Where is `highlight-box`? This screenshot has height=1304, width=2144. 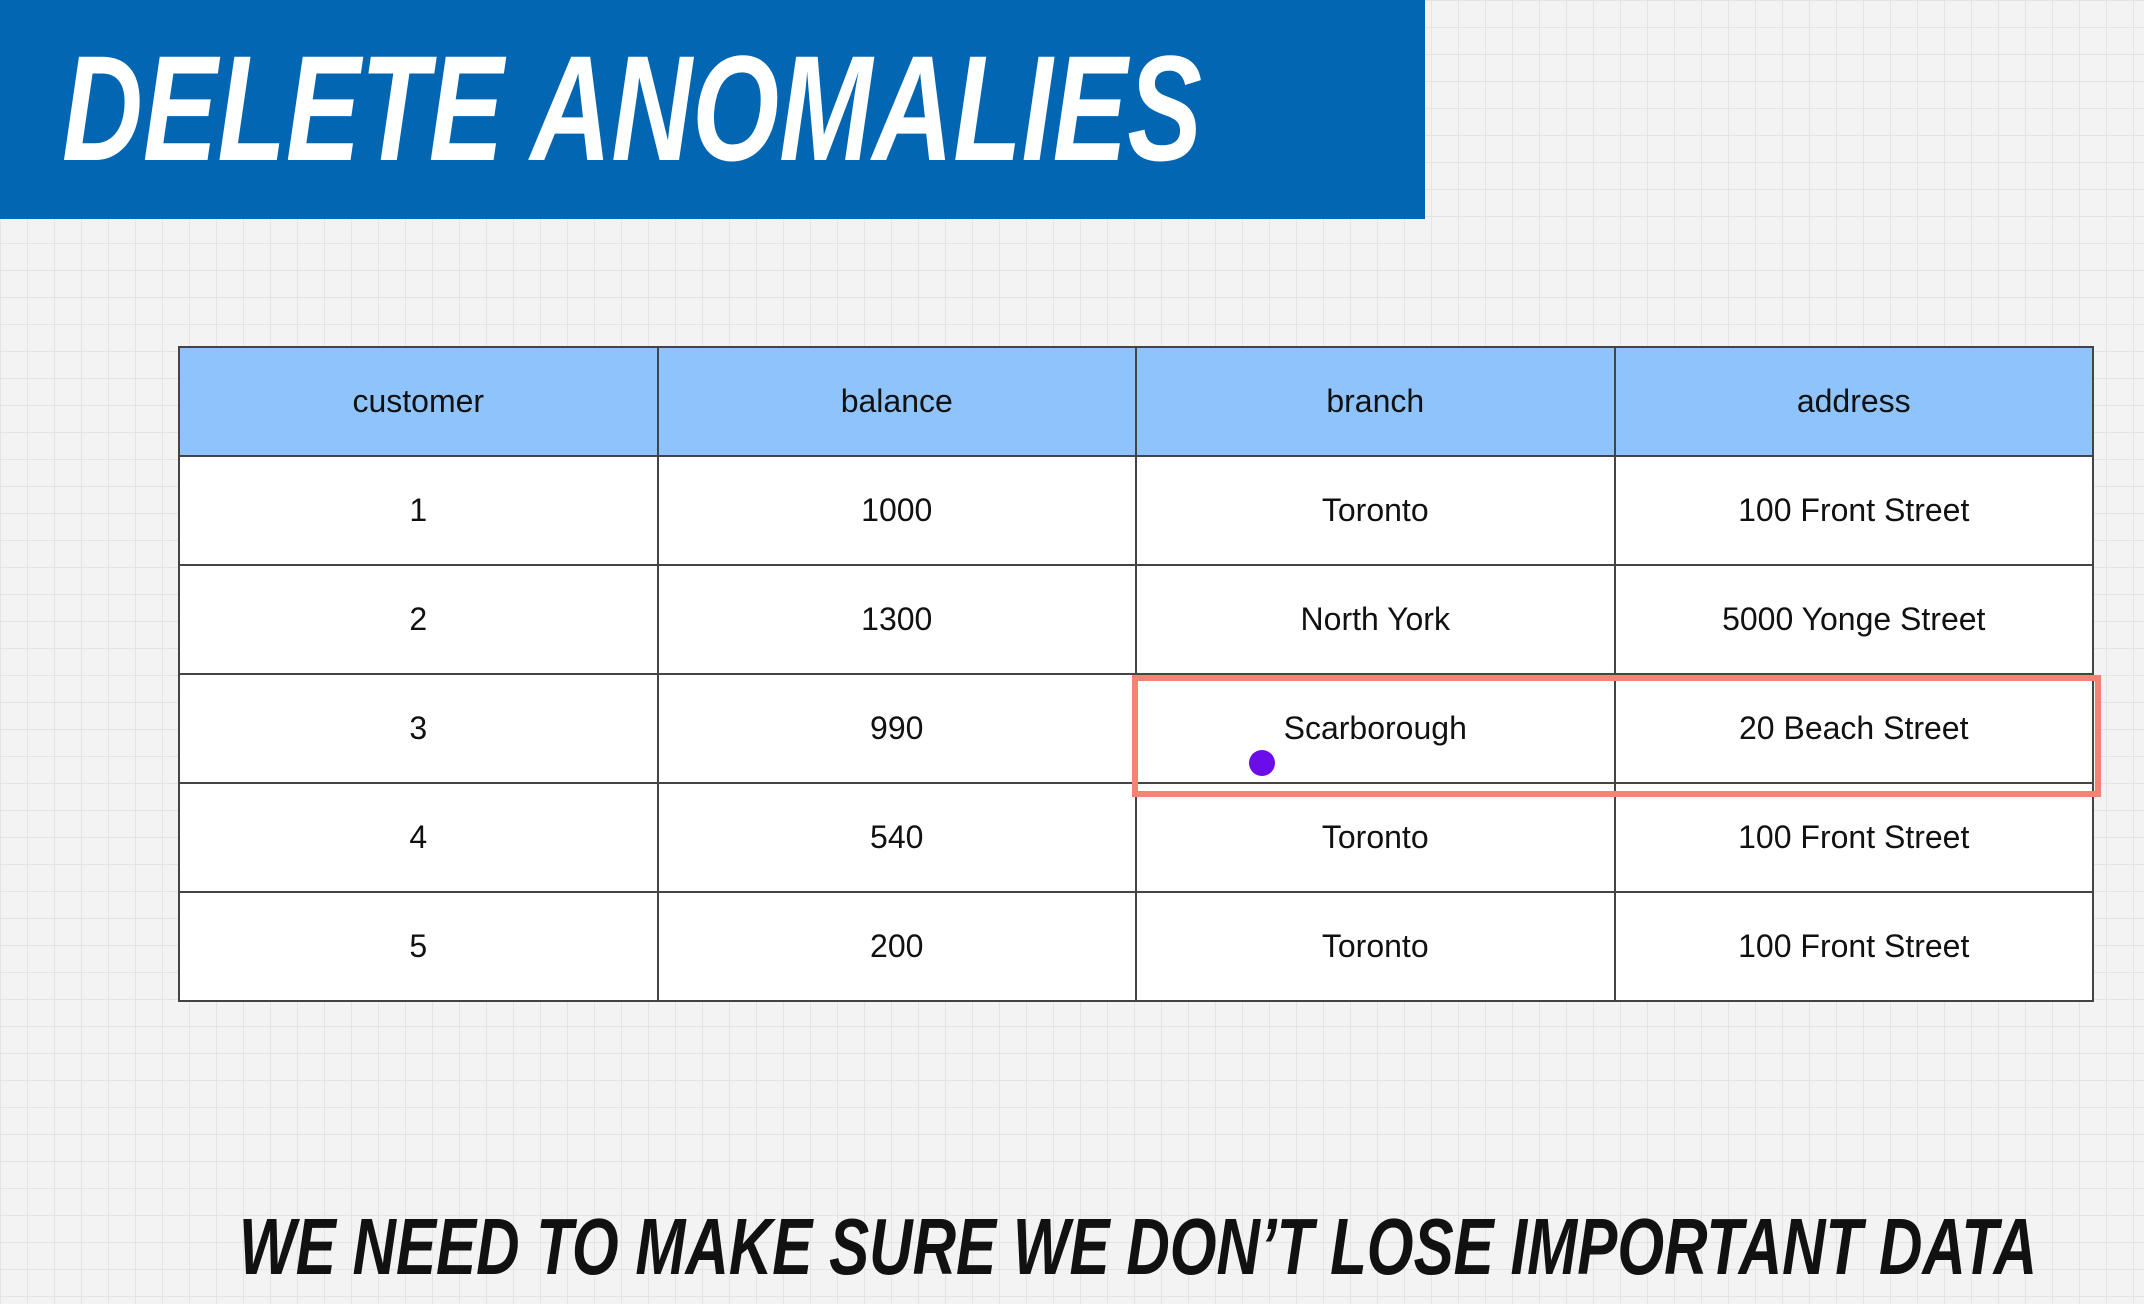 highlight-box is located at coordinates (1616, 736).